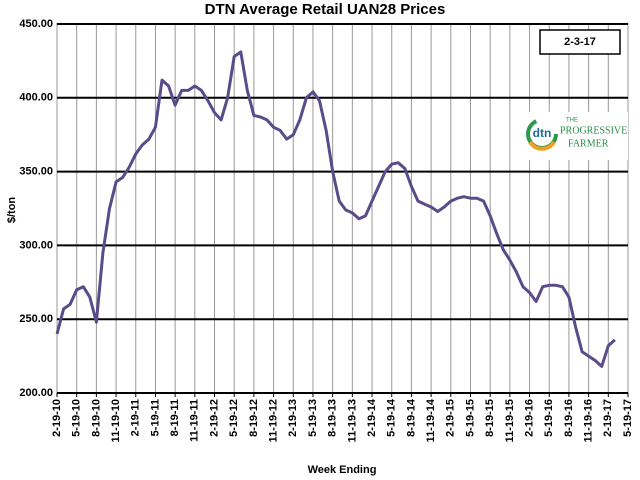 This screenshot has height=480, width=640. I want to click on x-tick-label: 2-19-15, so click(451, 418).